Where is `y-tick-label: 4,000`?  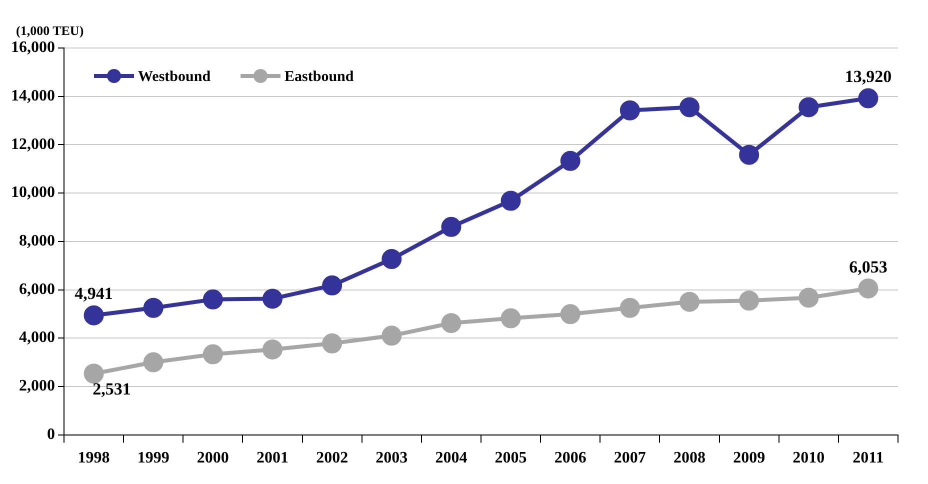
y-tick-label: 4,000 is located at coordinates (37, 337).